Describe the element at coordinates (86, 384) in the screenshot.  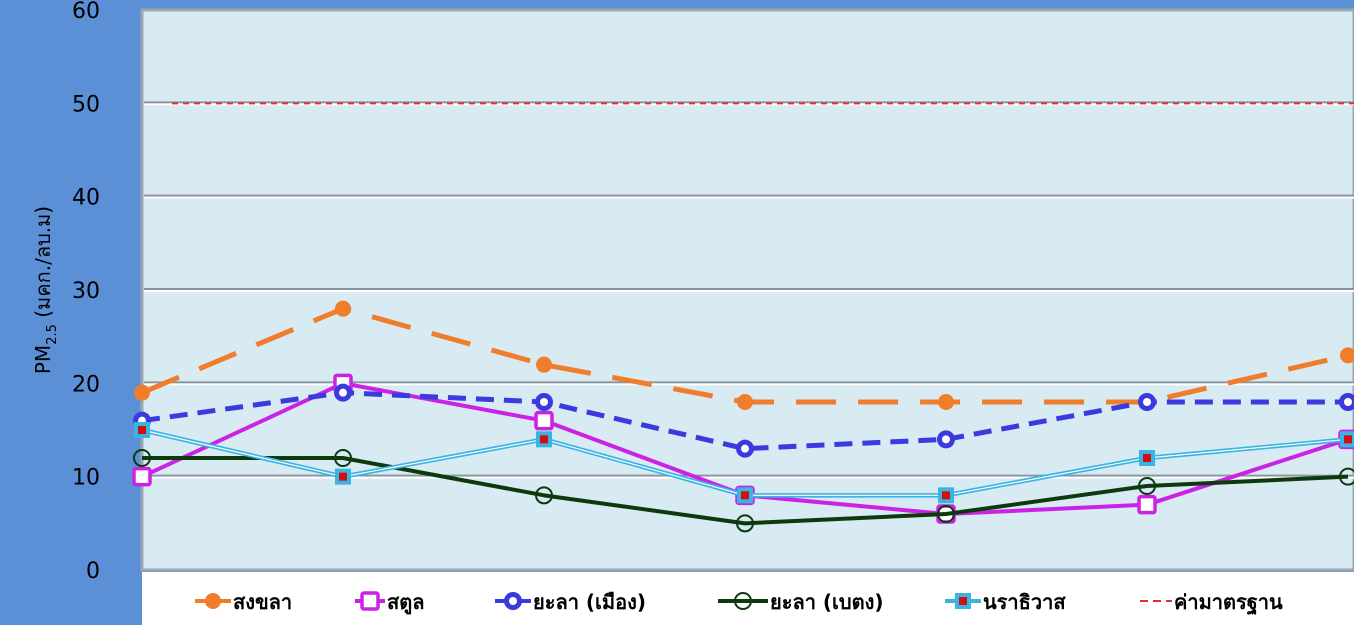
I see `y-tick-label-20: 20` at that location.